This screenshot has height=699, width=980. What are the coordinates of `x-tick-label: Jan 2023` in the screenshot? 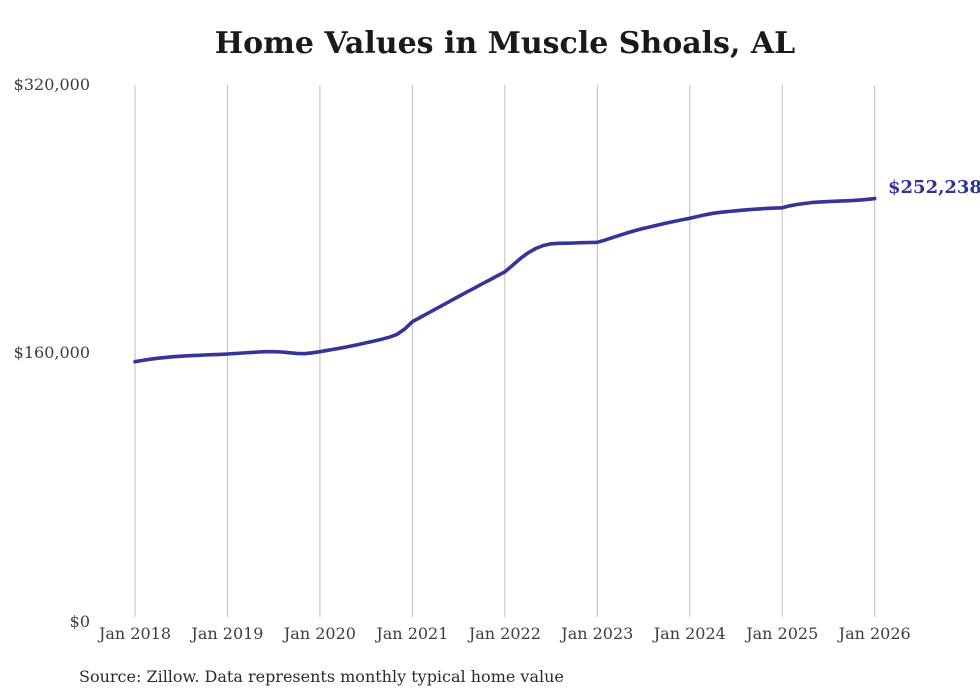 It's located at (597, 633).